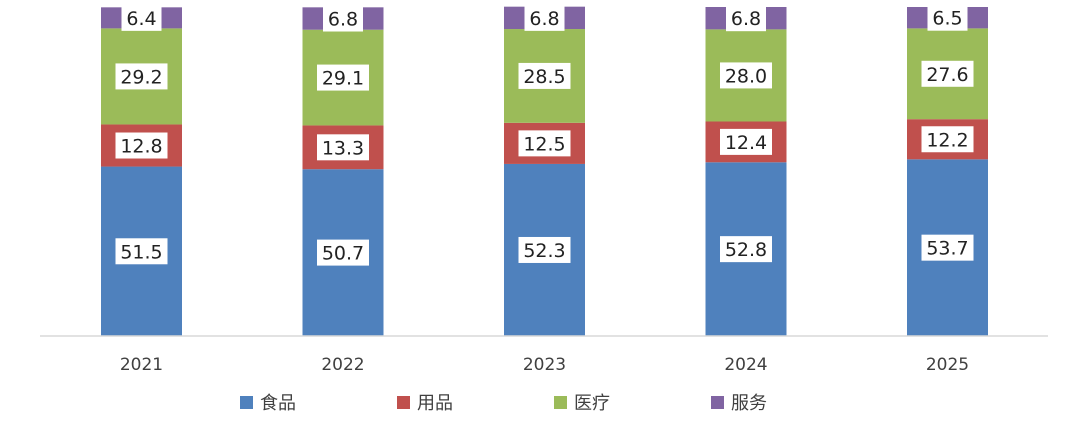 The width and height of the screenshot is (1080, 432). Describe the element at coordinates (749, 403) in the screenshot. I see `legend-label-3: 服务` at that location.